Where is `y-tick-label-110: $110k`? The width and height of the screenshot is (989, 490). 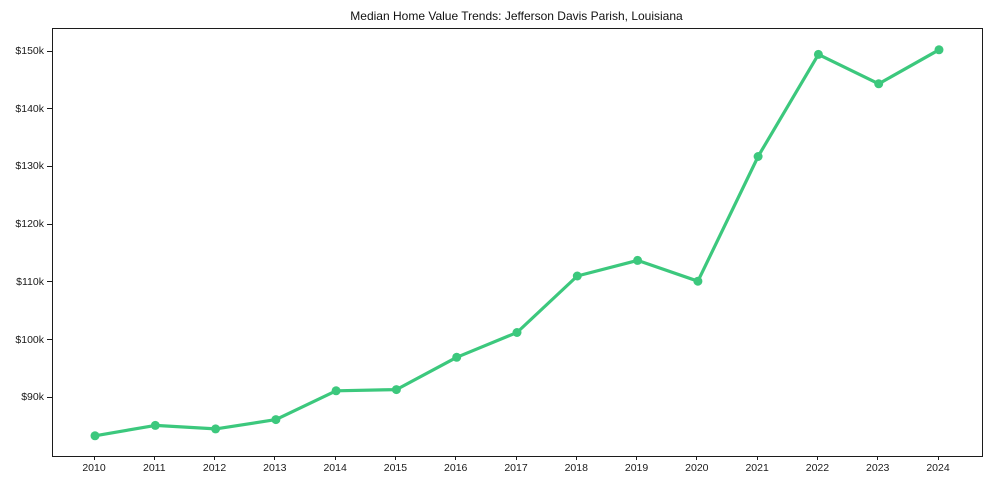 y-tick-label-110: $110k is located at coordinates (30, 281).